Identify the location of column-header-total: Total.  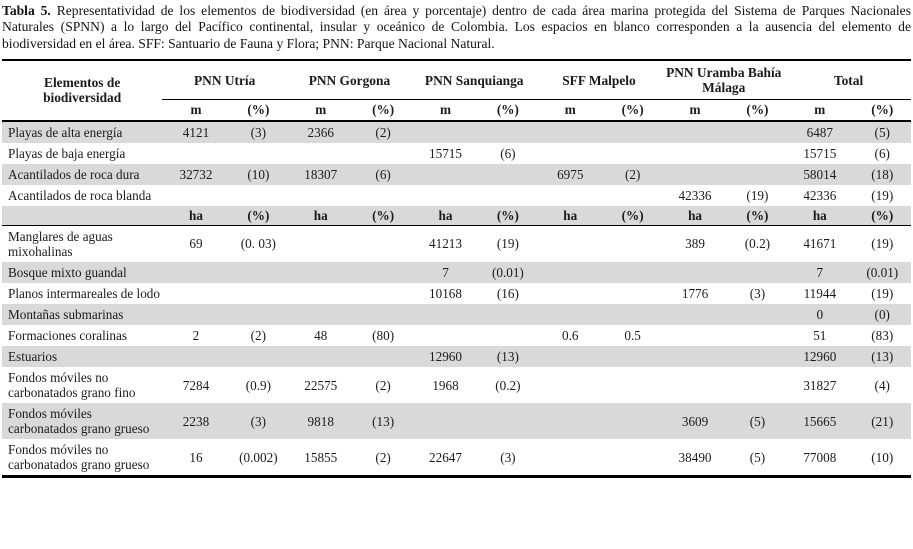
(848, 79).